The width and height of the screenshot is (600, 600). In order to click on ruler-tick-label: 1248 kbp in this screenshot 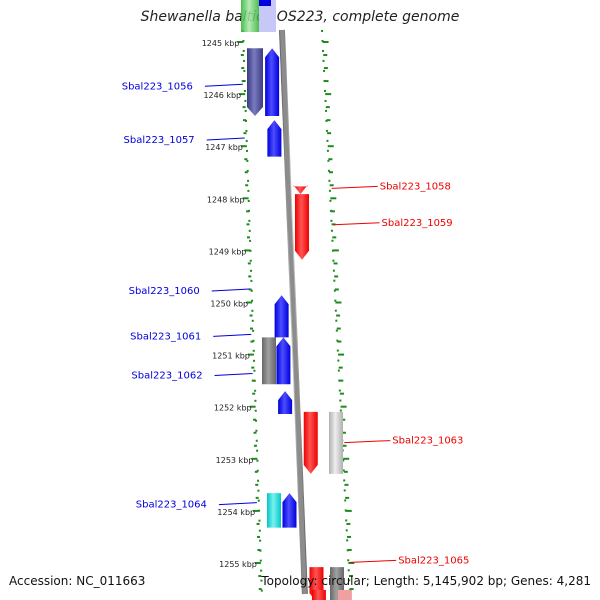, I will do `click(226, 199)`.